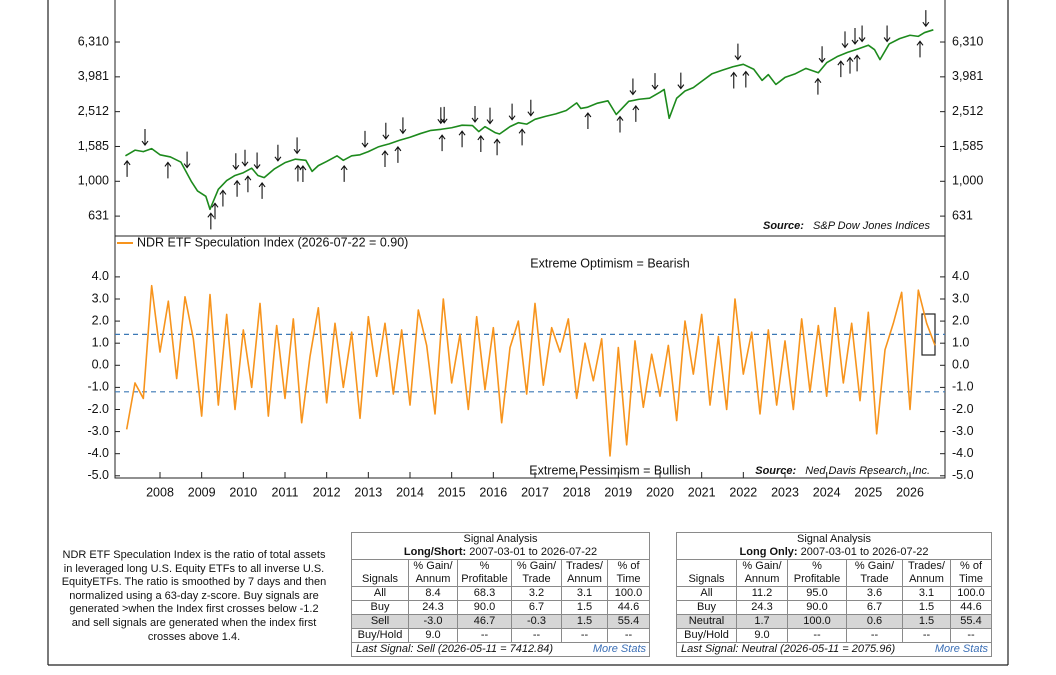  Describe the element at coordinates (380, 607) in the screenshot. I see `table-cell: Buy` at that location.